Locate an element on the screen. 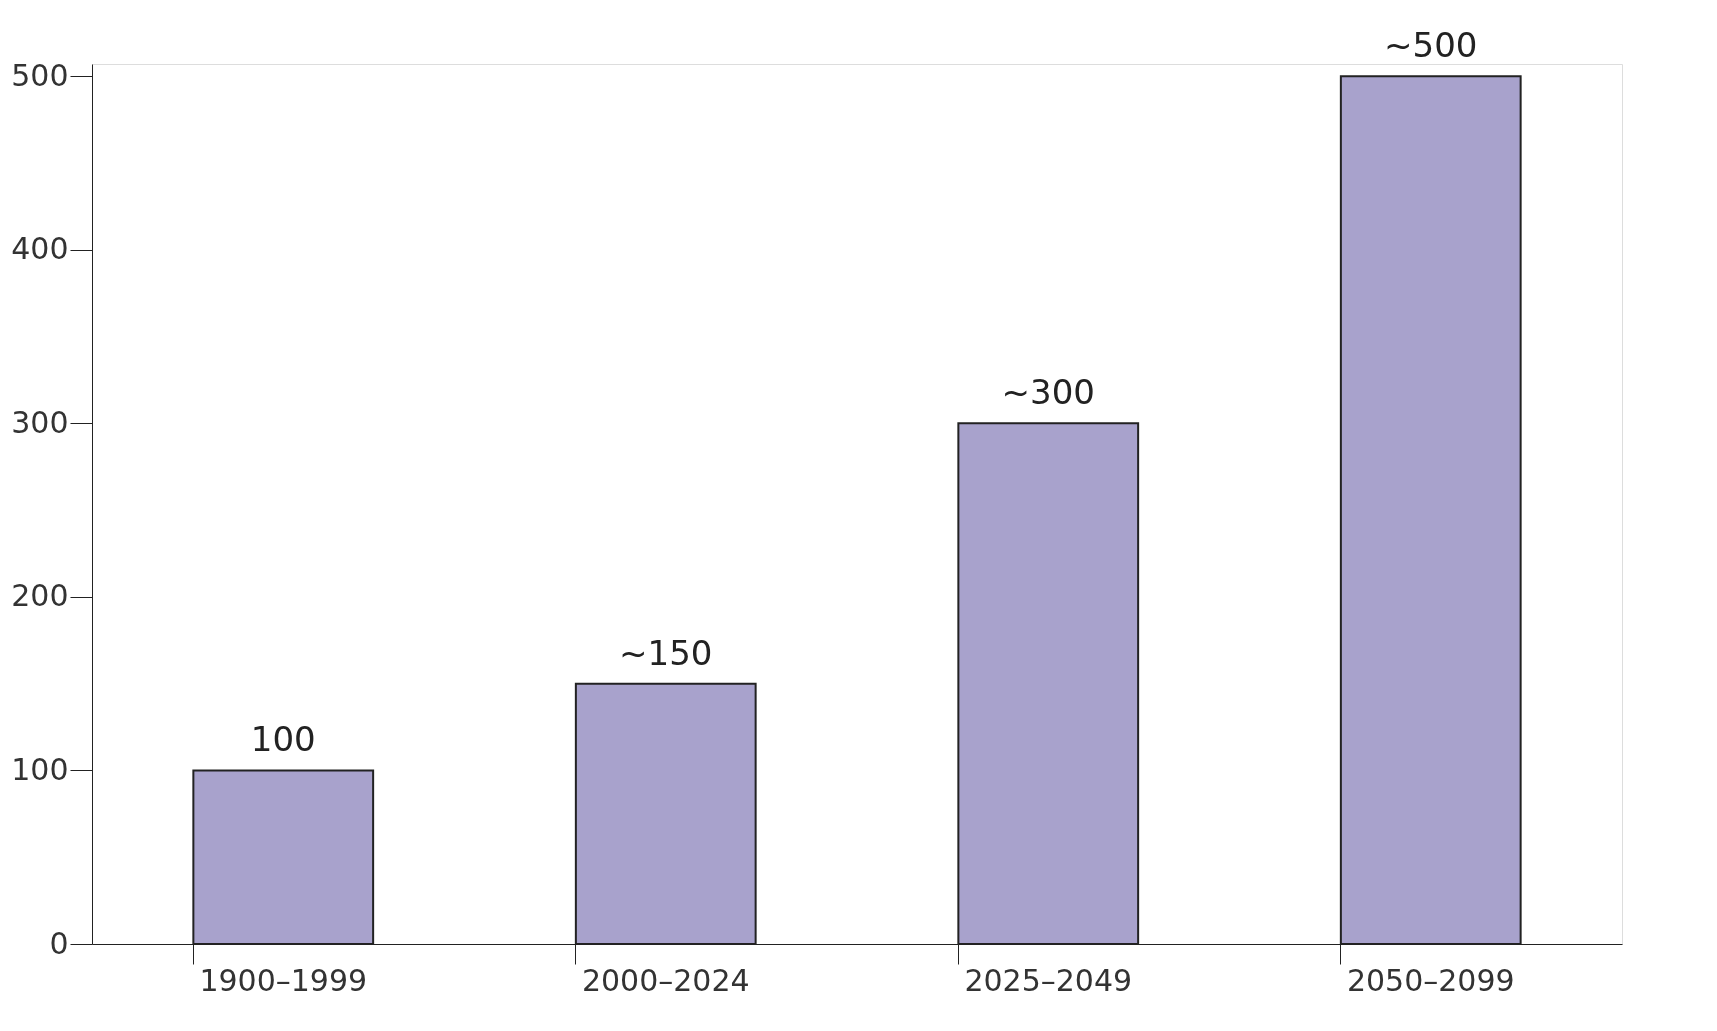 This screenshot has height=1031, width=1717. data-label: 100 is located at coordinates (283, 739).